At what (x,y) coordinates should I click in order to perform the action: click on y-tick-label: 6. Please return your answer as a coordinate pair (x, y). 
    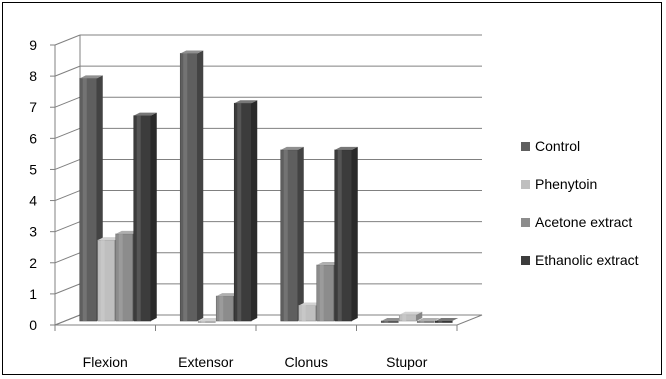
    Looking at the image, I should click on (33, 138).